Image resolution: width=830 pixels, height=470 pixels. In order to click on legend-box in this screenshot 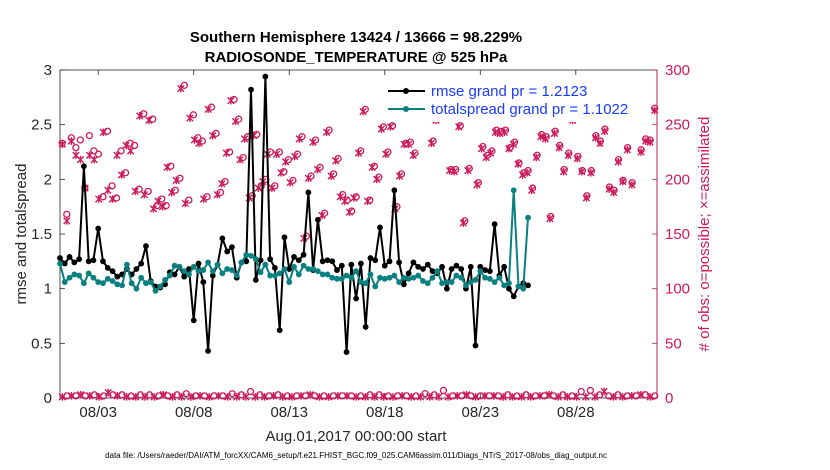, I will do `click(518, 101)`.